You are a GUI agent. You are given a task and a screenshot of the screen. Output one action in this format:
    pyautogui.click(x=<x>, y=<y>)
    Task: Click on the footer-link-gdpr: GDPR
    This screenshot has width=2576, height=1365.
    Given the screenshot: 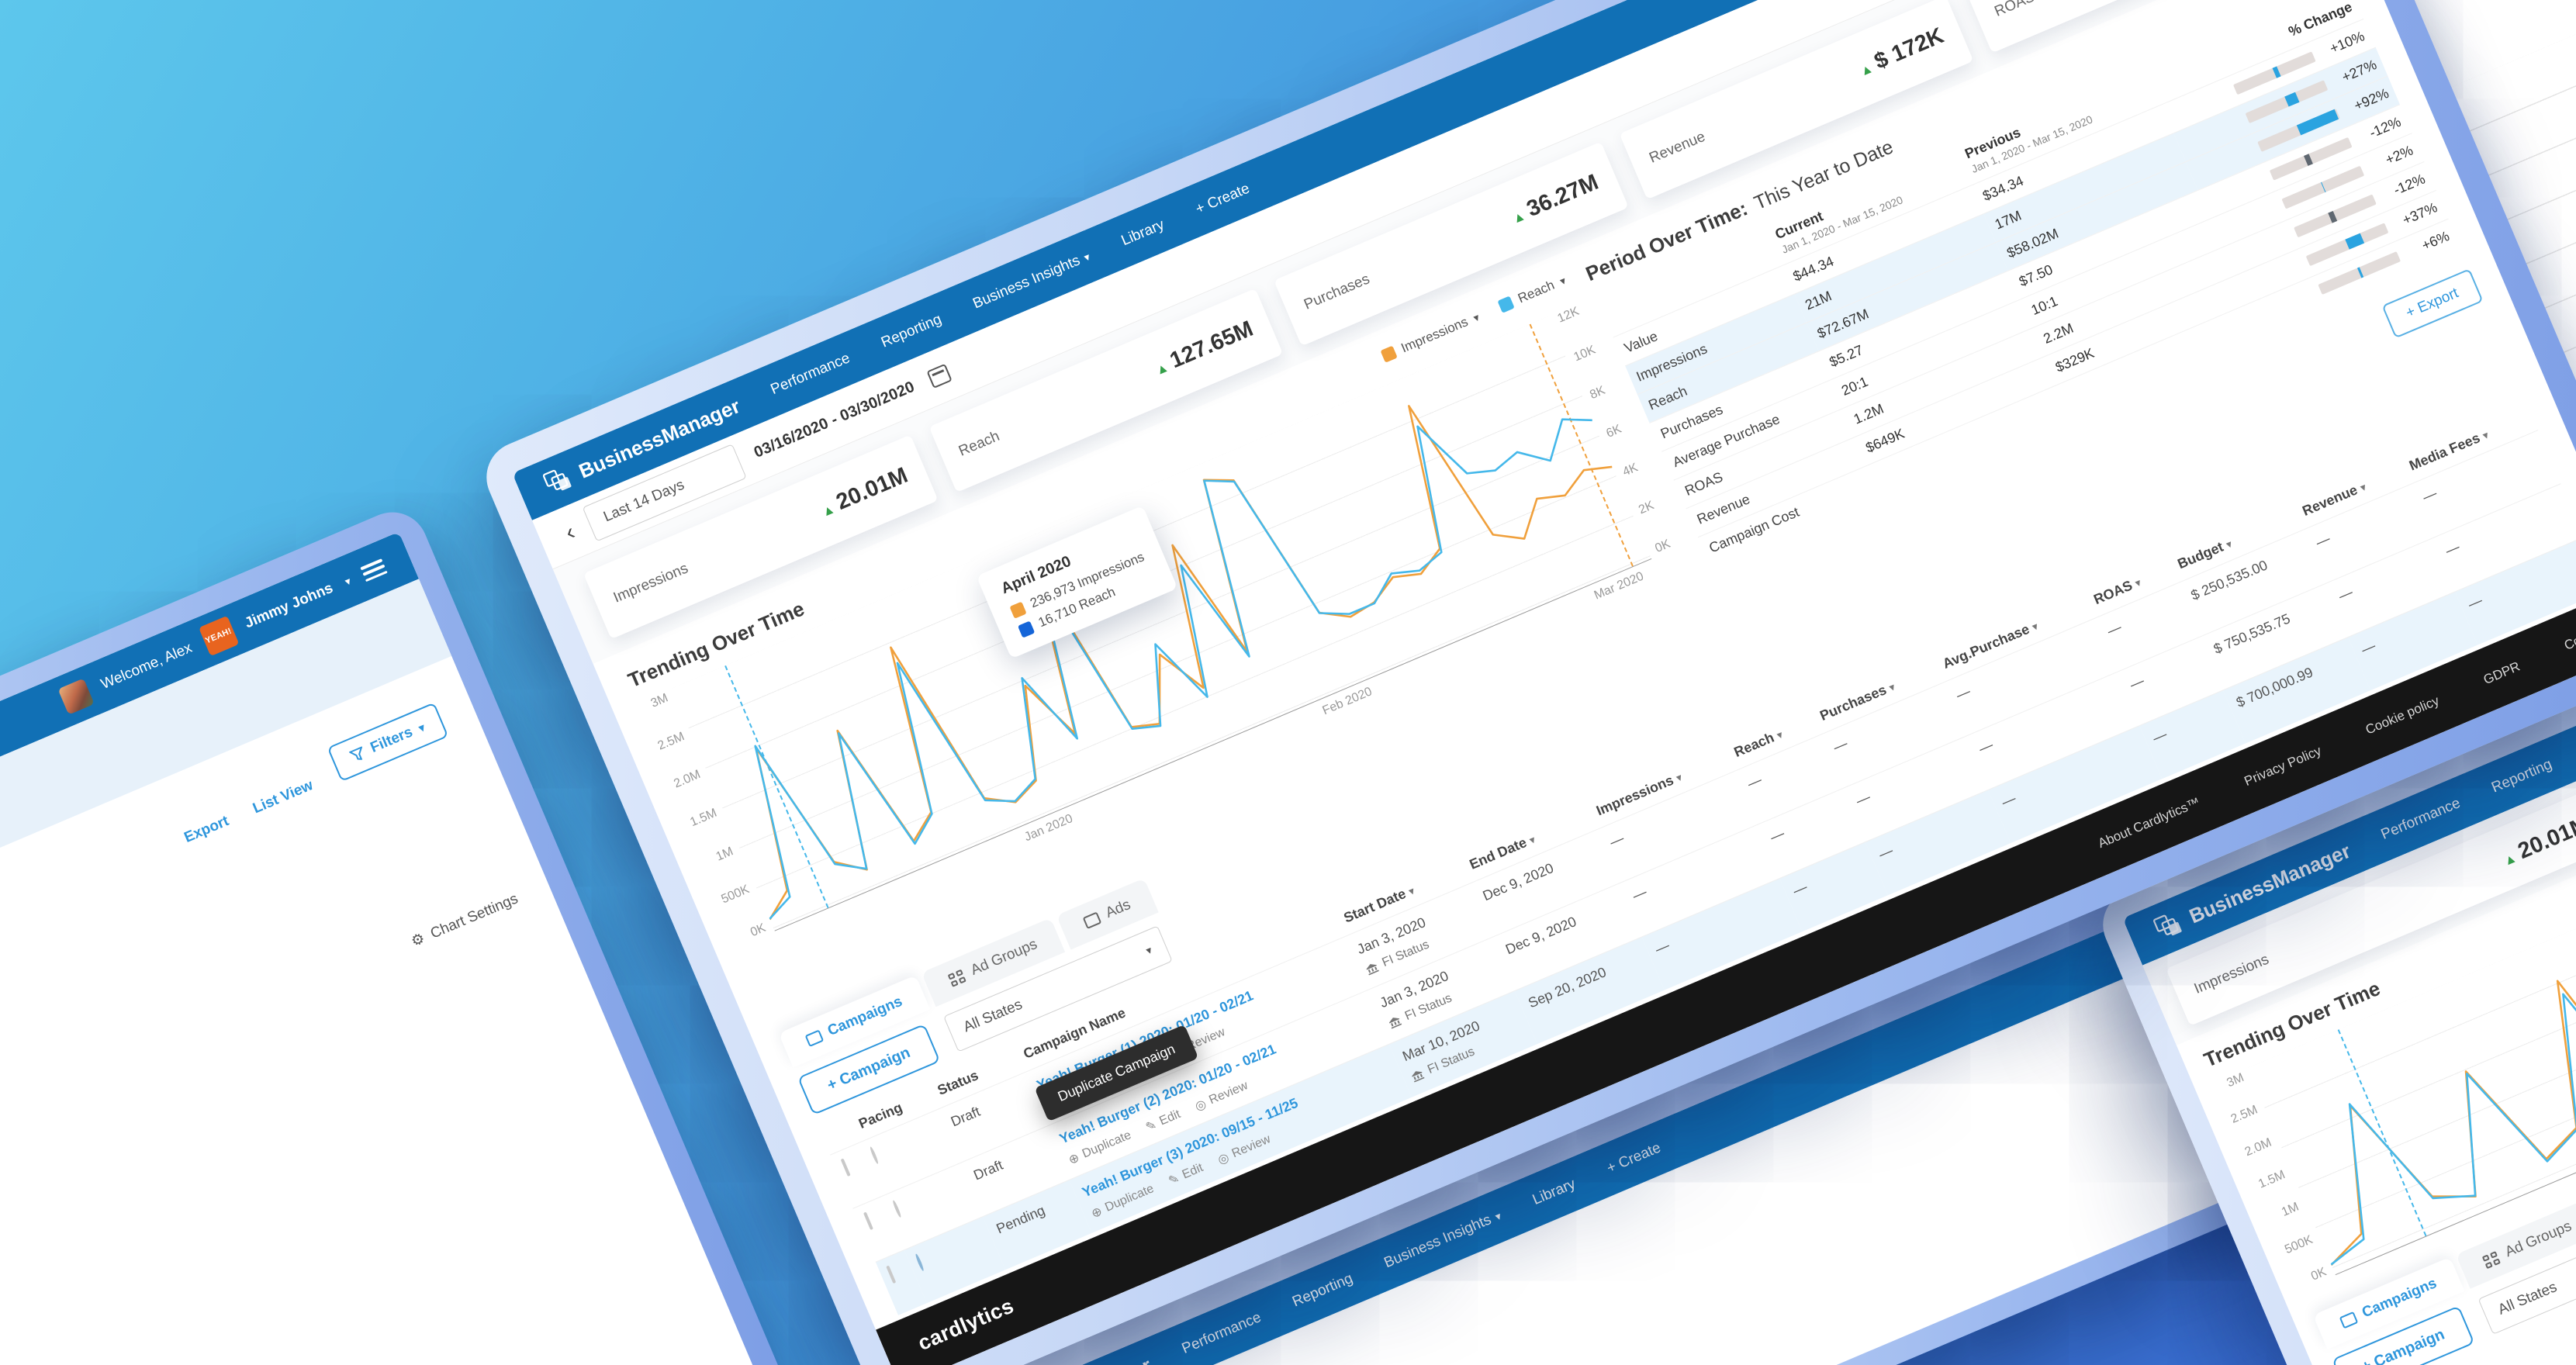 What is the action you would take?
    pyautogui.click(x=2501, y=673)
    